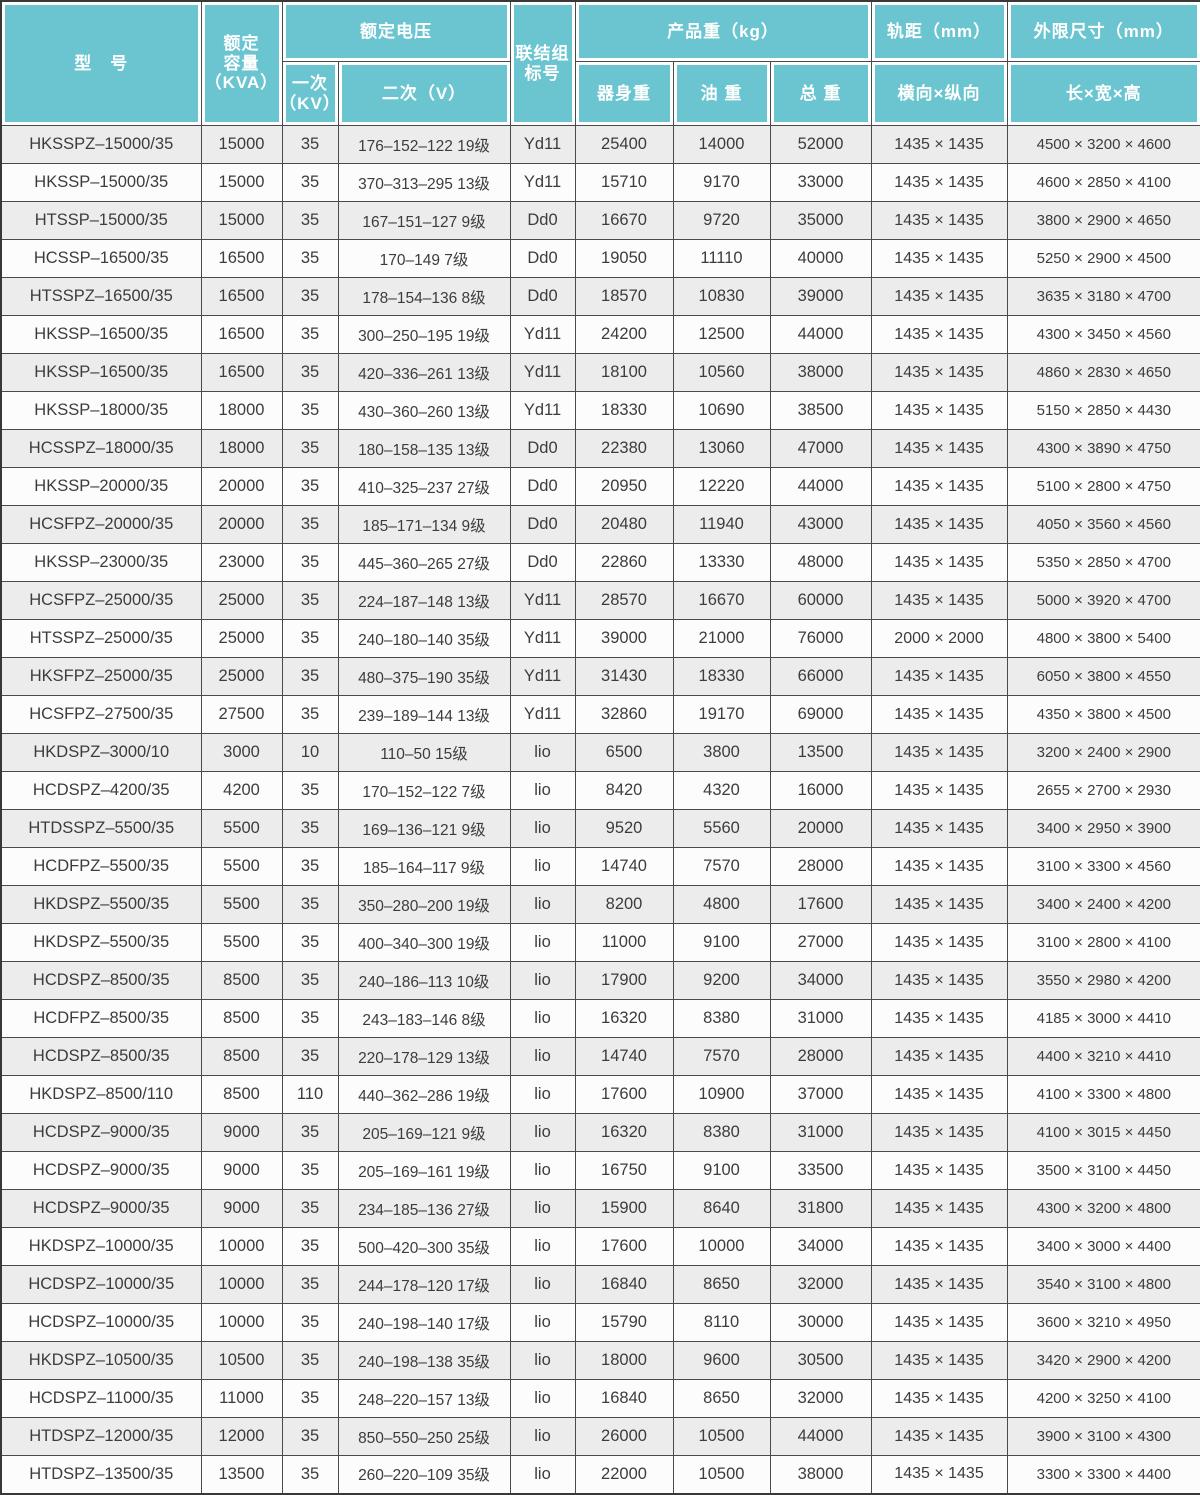  What do you see at coordinates (424, 676) in the screenshot?
I see `secondary-v-cell: 480–375–190 35级` at bounding box center [424, 676].